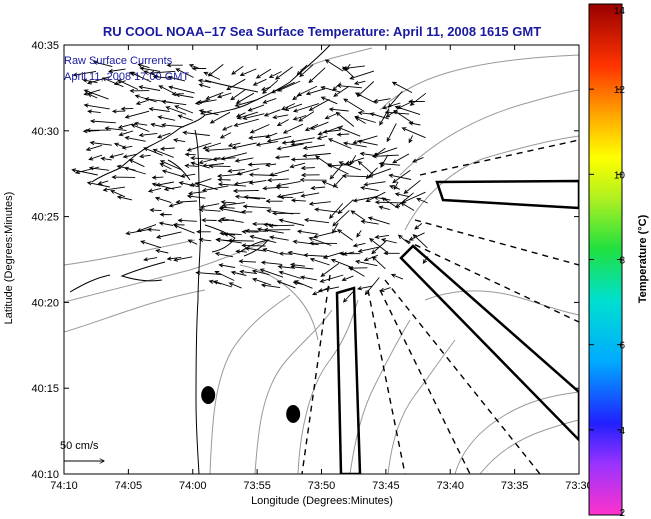 The width and height of the screenshot is (651, 519). What do you see at coordinates (643, 258) in the screenshot?
I see `colorbar-label: Temperature (°C)` at bounding box center [643, 258].